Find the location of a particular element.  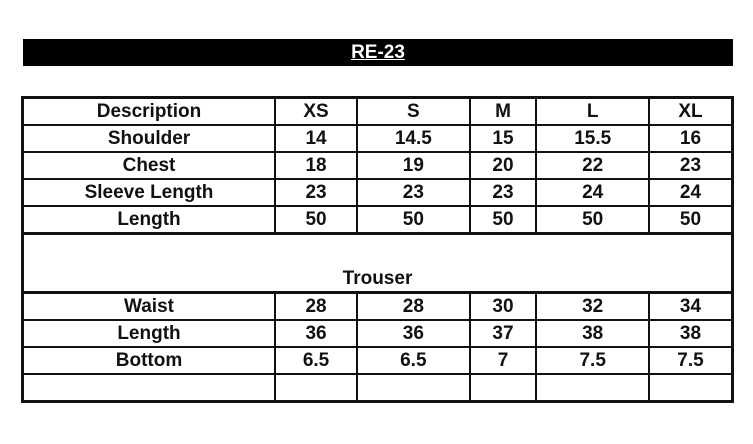

header-row: Description XS S M L XL is located at coordinates (377, 111).